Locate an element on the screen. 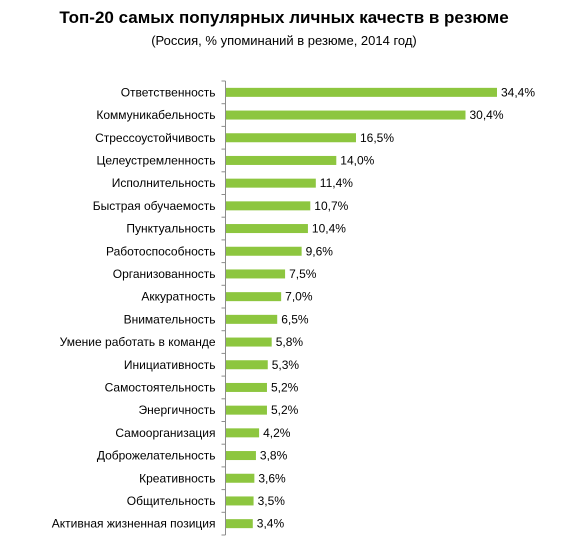 The image size is (568, 539). category-label: Исполнительность is located at coordinates (164, 183).